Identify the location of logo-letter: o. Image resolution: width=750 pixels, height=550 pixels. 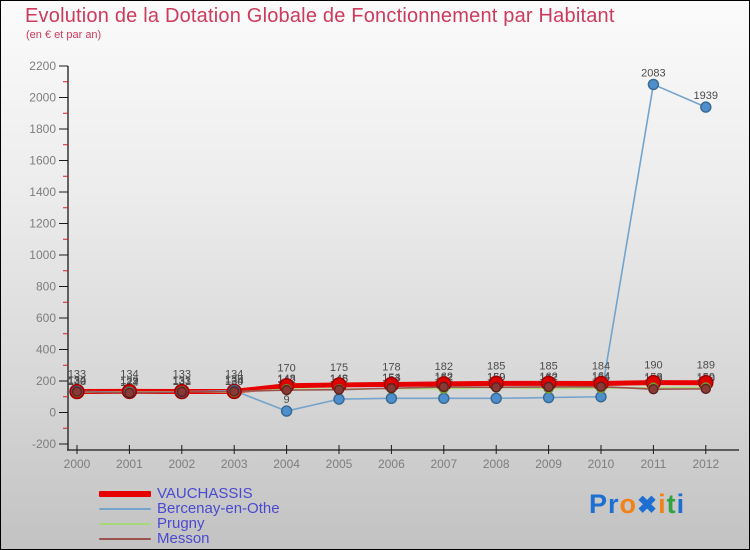
(628, 504).